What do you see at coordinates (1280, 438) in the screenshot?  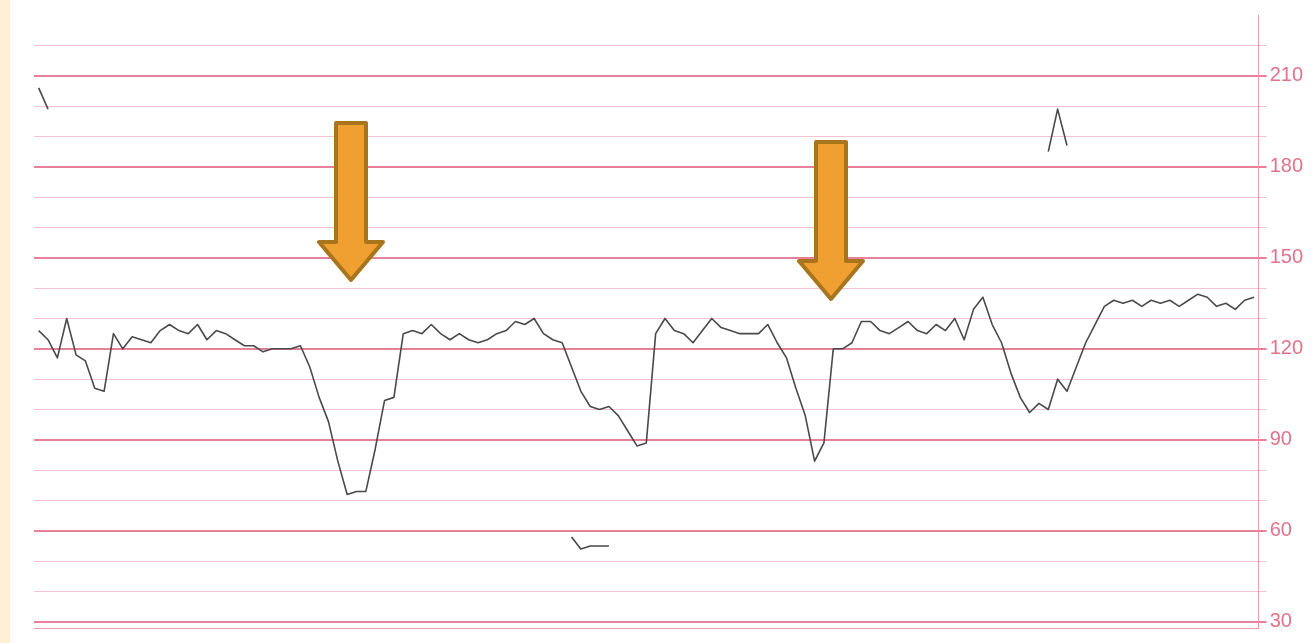 I see `y-tick-label: 90` at bounding box center [1280, 438].